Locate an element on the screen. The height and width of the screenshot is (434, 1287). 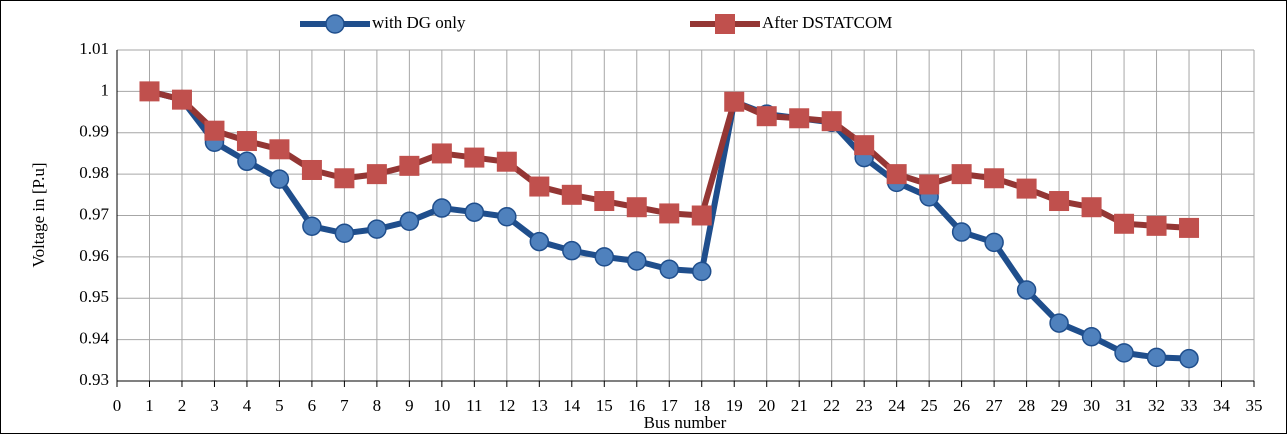
x-tick-label: 15 is located at coordinates (604, 405).